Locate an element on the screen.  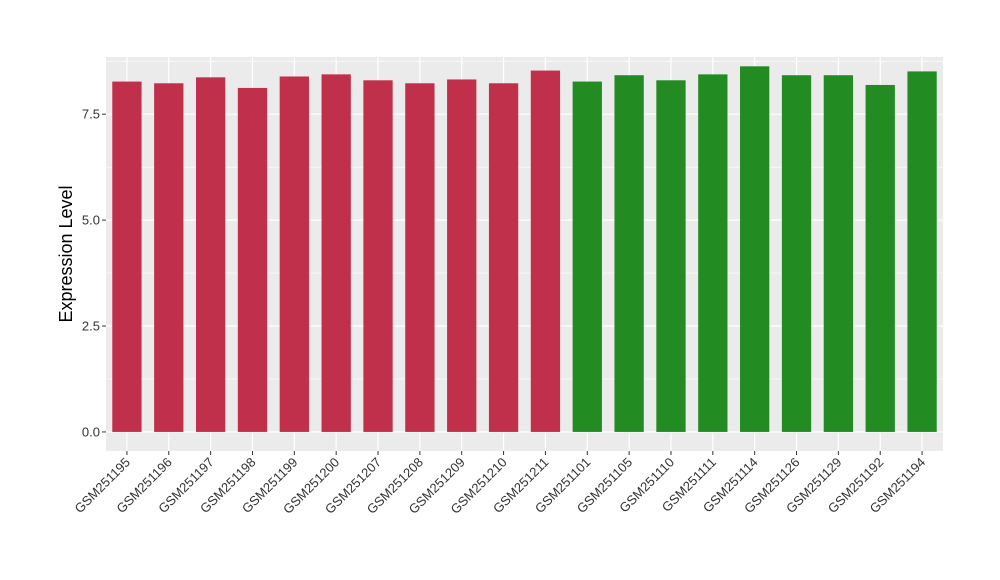
y-axis-title: Expression Level is located at coordinates (66, 253).